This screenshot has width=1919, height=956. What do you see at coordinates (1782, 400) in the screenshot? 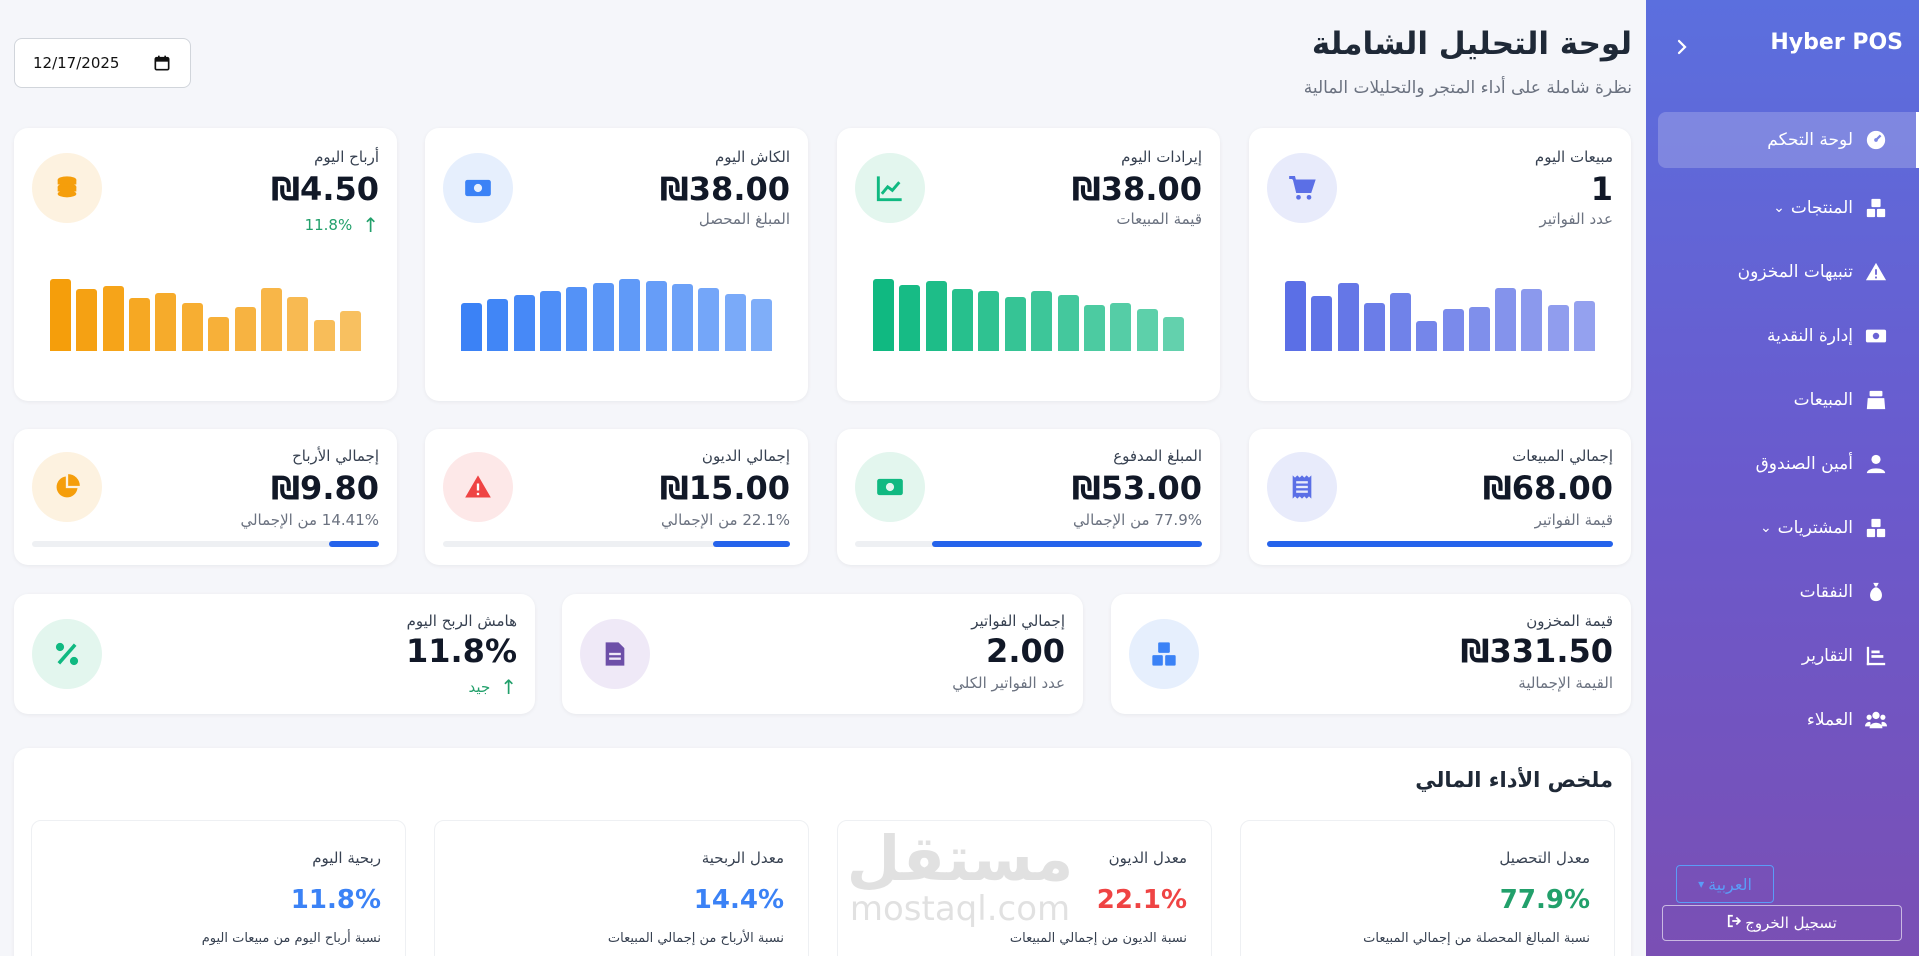
I see `sidebar-item-sales: المبيعات` at bounding box center [1782, 400].